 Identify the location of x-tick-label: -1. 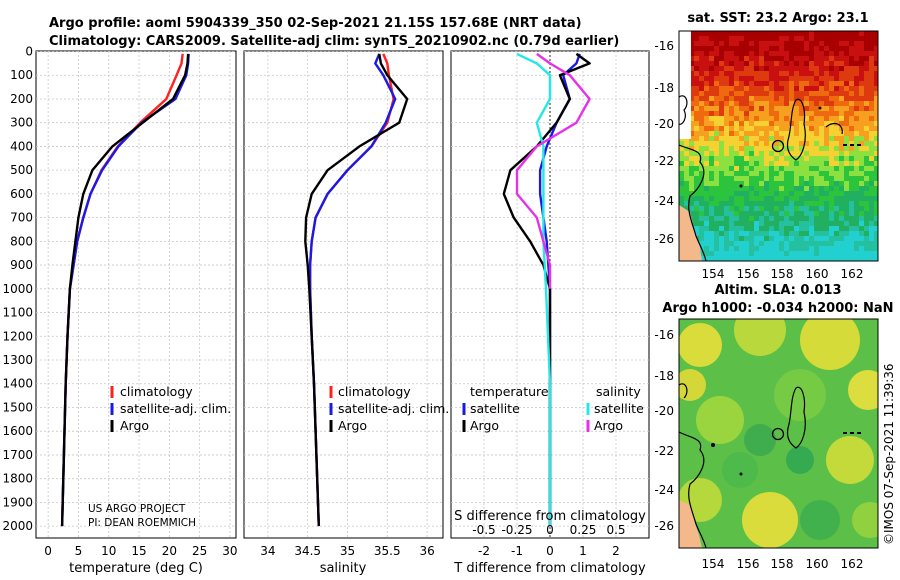
(517, 551).